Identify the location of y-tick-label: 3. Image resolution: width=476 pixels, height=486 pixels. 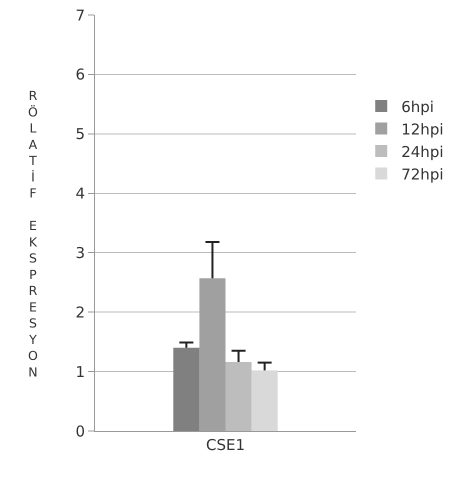
(80, 253).